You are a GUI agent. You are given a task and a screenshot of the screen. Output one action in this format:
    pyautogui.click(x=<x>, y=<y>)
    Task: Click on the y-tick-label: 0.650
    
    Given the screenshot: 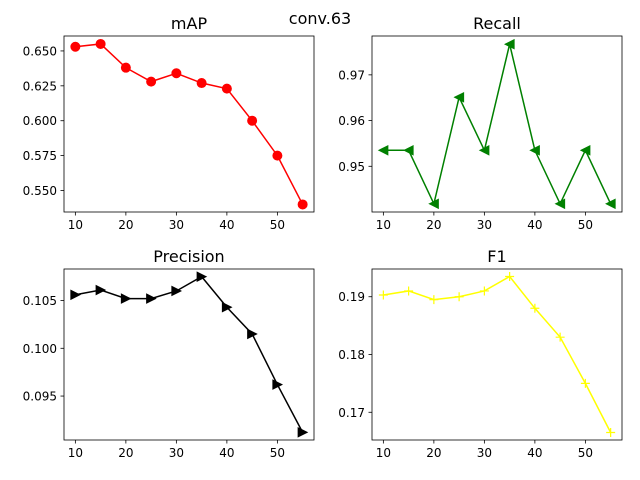 What is the action you would take?
    pyautogui.click(x=40, y=51)
    